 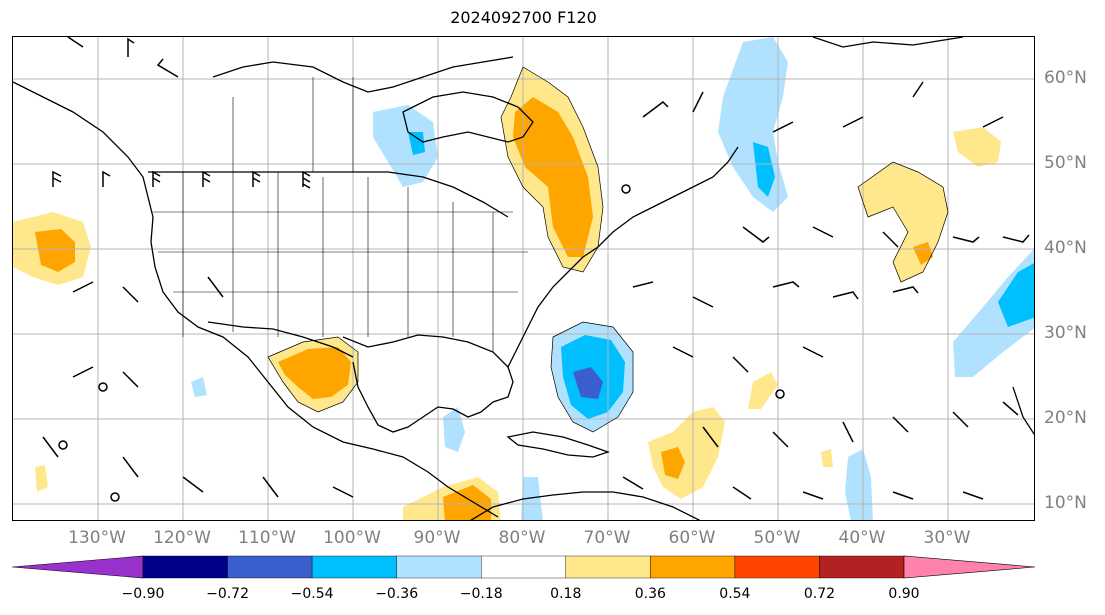 I want to click on coastline-gulf, so click(x=428, y=383).